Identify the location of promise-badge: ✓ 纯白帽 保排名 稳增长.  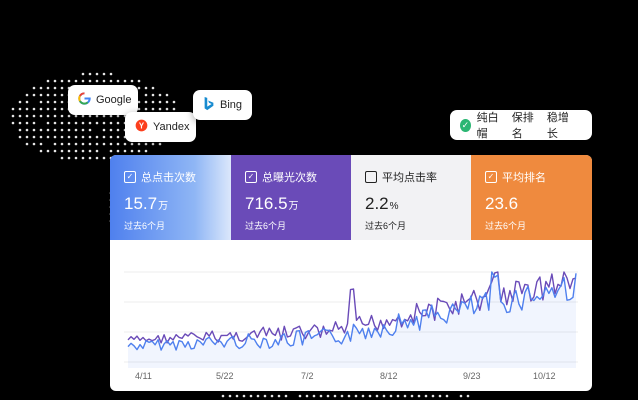
(521, 125).